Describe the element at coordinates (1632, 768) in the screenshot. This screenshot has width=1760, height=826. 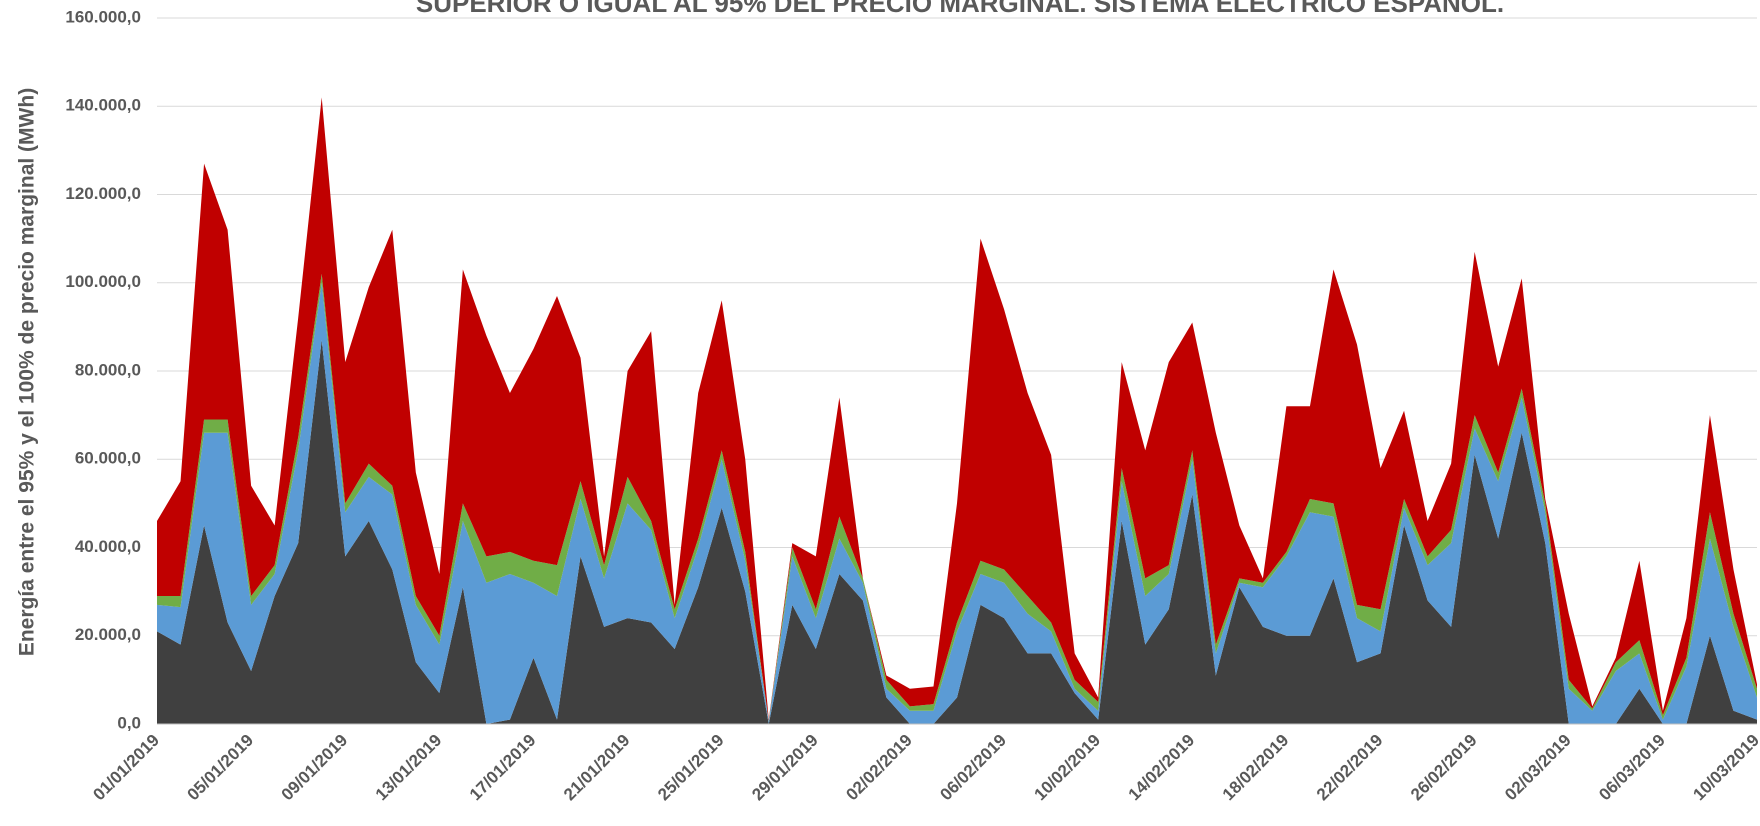
I see `x-tick-label: 06/03/2019` at that location.